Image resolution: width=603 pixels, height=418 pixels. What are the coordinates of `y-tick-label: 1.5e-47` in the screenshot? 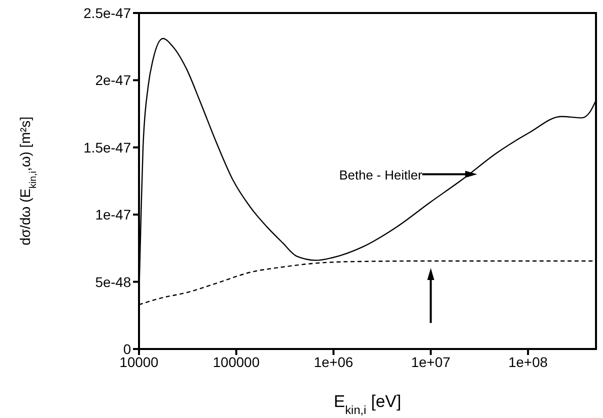 It's located at (108, 147).